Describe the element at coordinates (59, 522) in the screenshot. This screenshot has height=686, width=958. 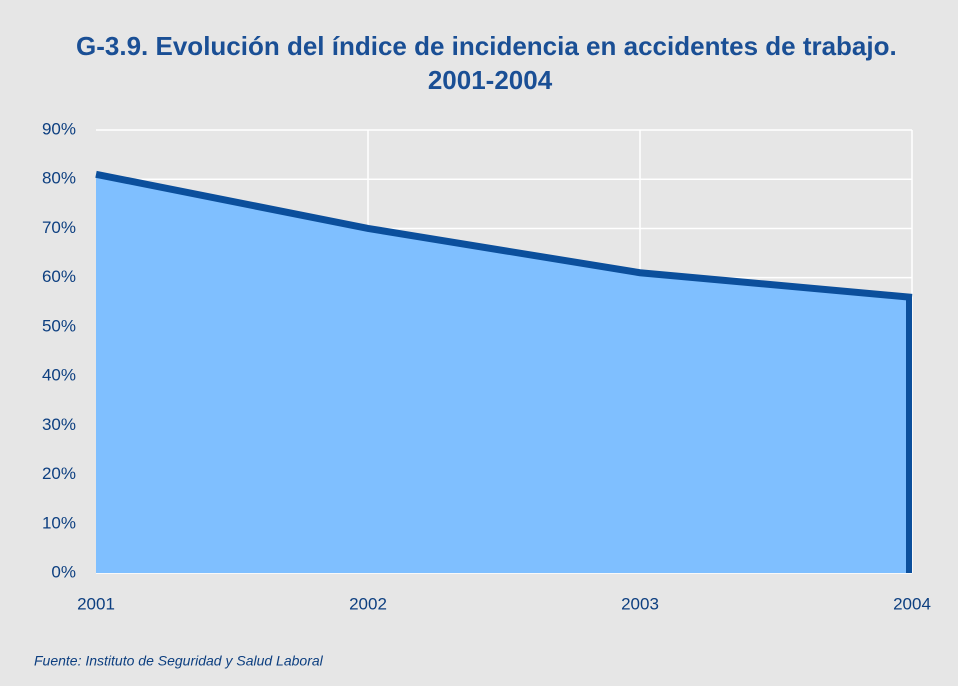
I see `y-tick-label: 10%` at that location.